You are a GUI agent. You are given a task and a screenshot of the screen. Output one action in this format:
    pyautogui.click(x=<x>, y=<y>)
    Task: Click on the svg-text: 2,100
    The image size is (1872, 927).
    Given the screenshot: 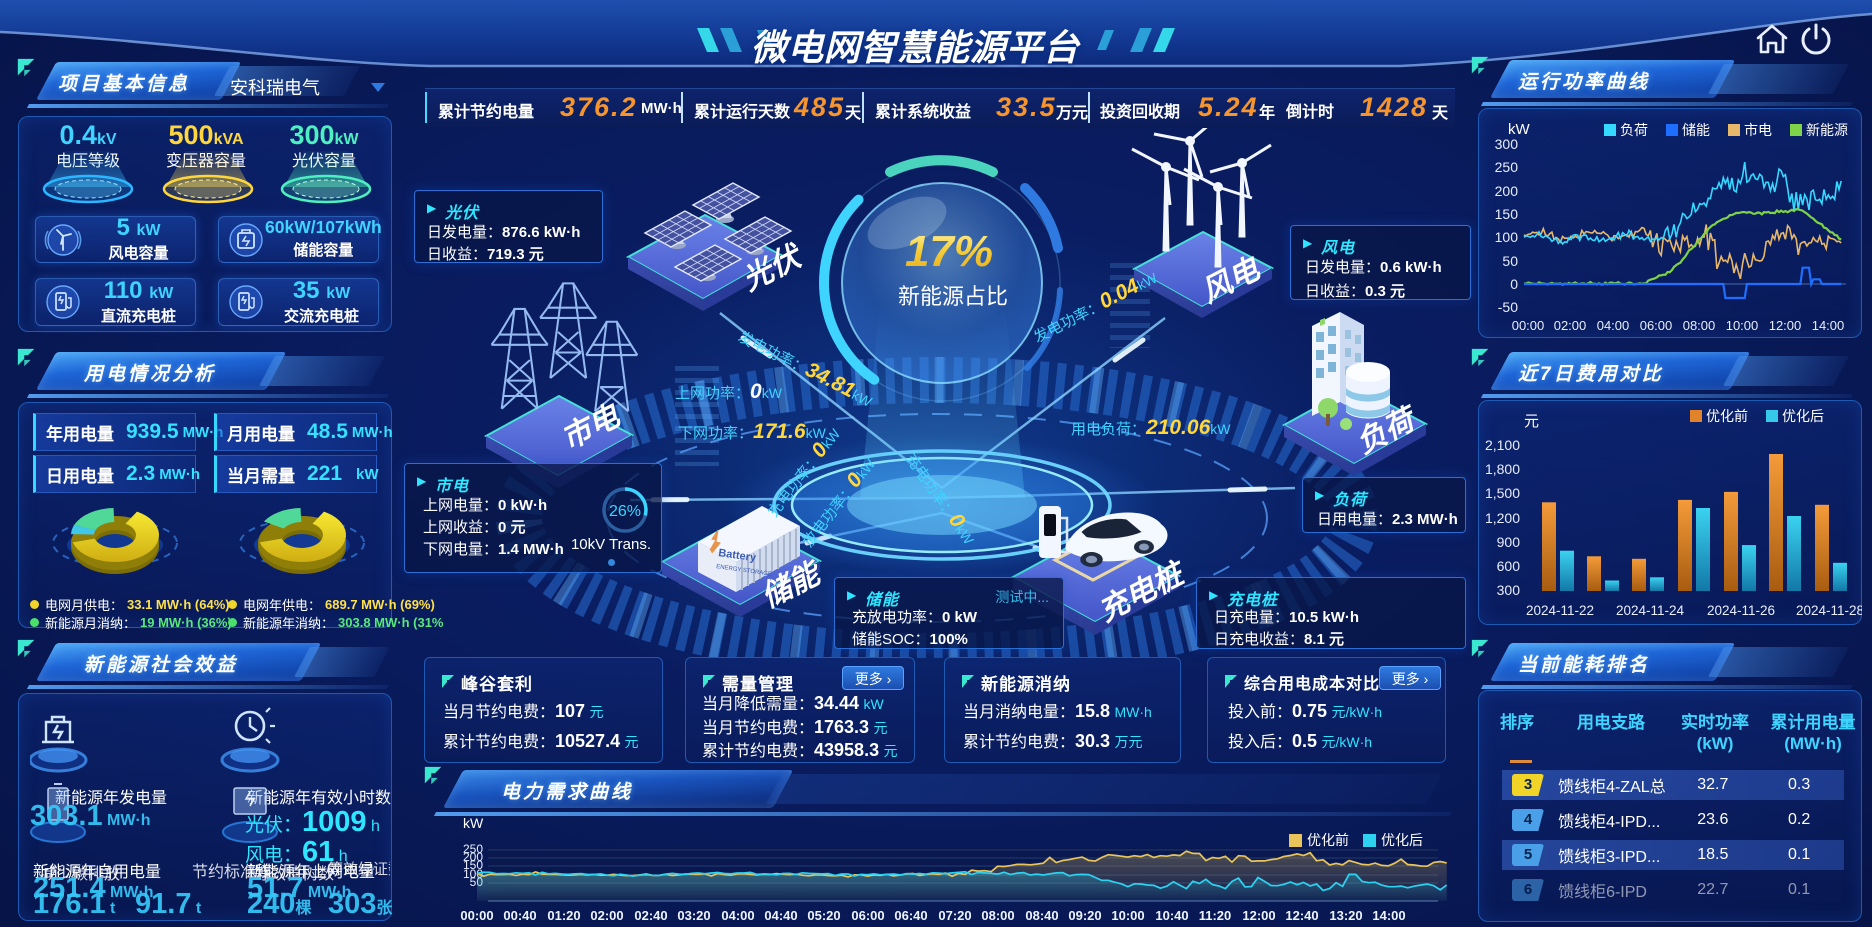 What is the action you would take?
    pyautogui.click(x=1502, y=445)
    